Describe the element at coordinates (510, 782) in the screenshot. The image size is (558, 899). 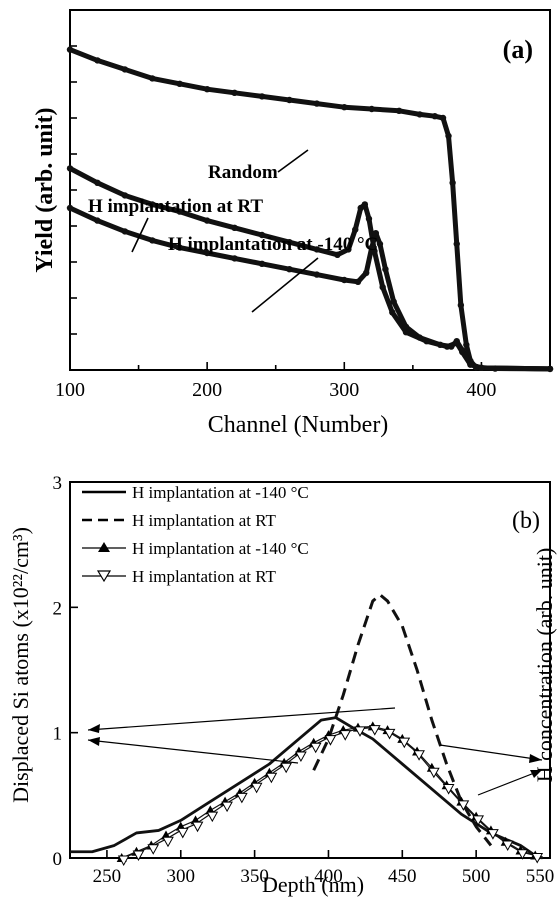
I see `arrow-to-right-axis-lower` at that location.